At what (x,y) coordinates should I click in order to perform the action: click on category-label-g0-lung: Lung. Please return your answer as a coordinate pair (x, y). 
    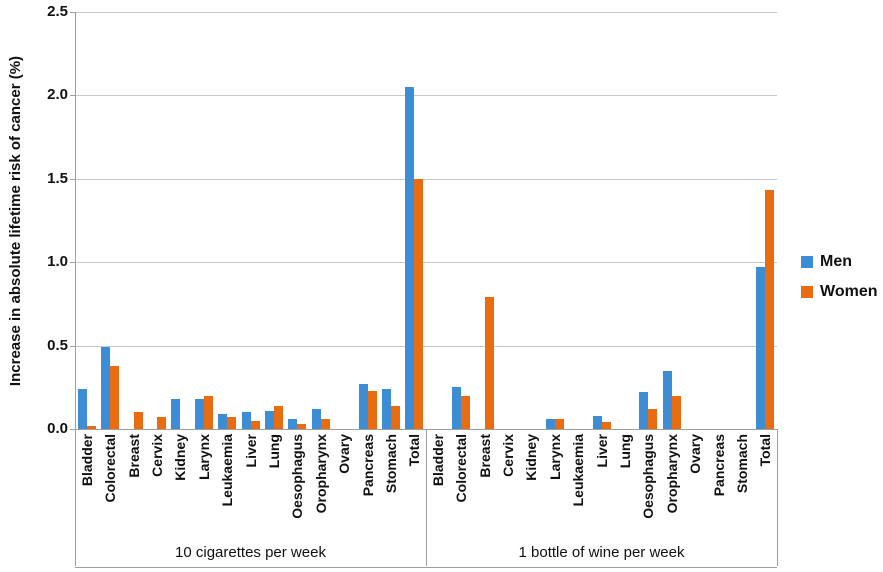
    Looking at the image, I should click on (273, 451).